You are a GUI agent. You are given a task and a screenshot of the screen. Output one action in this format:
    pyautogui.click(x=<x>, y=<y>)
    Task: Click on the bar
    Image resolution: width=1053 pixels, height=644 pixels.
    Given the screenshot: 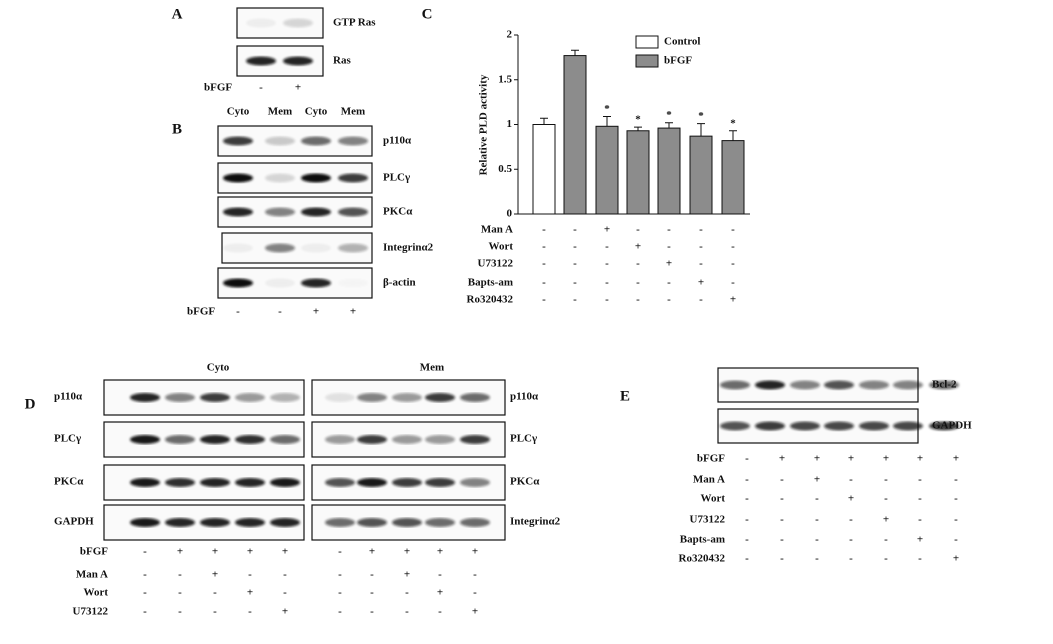 What is the action you would take?
    pyautogui.click(x=701, y=175)
    